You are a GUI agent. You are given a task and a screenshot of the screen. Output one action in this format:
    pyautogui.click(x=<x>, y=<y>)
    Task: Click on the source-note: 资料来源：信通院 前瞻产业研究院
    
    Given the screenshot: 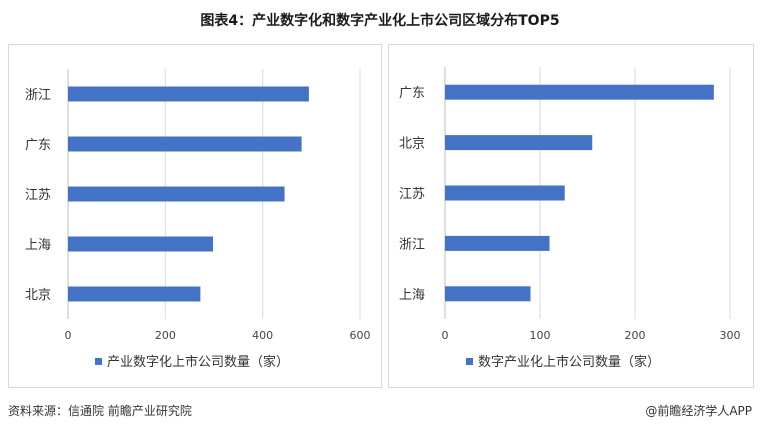 What is the action you would take?
    pyautogui.click(x=100, y=411)
    